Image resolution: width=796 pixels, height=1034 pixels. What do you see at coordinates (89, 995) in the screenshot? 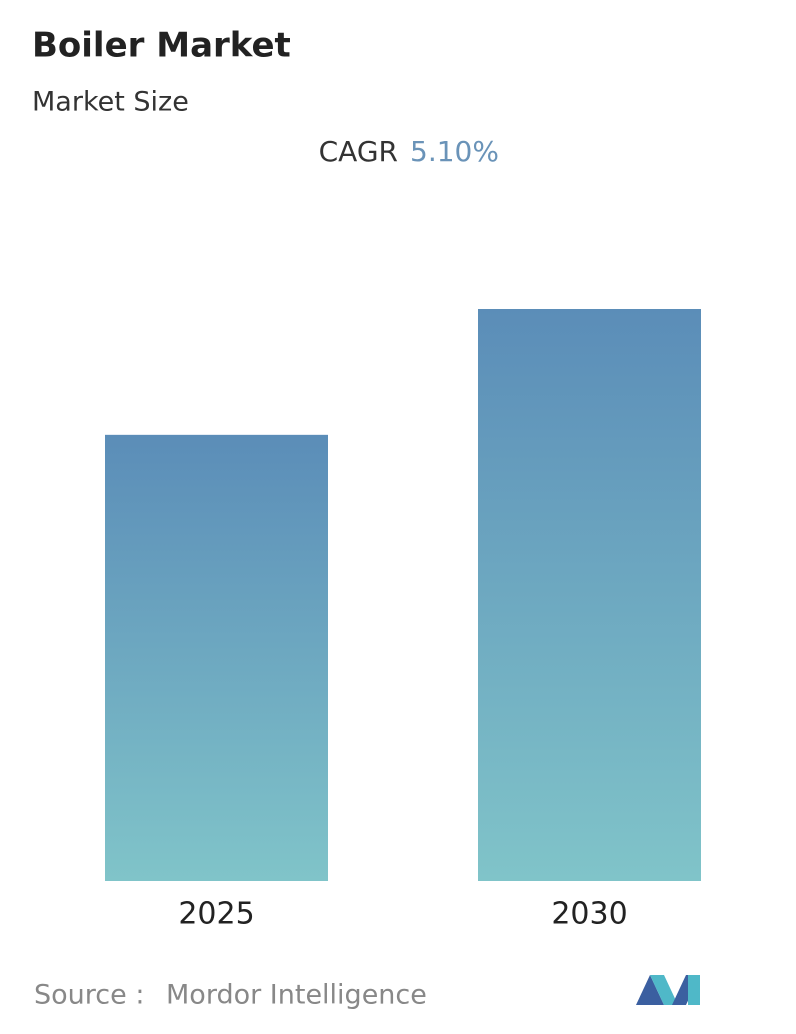
I see `source-label: Source :` at bounding box center [89, 995].